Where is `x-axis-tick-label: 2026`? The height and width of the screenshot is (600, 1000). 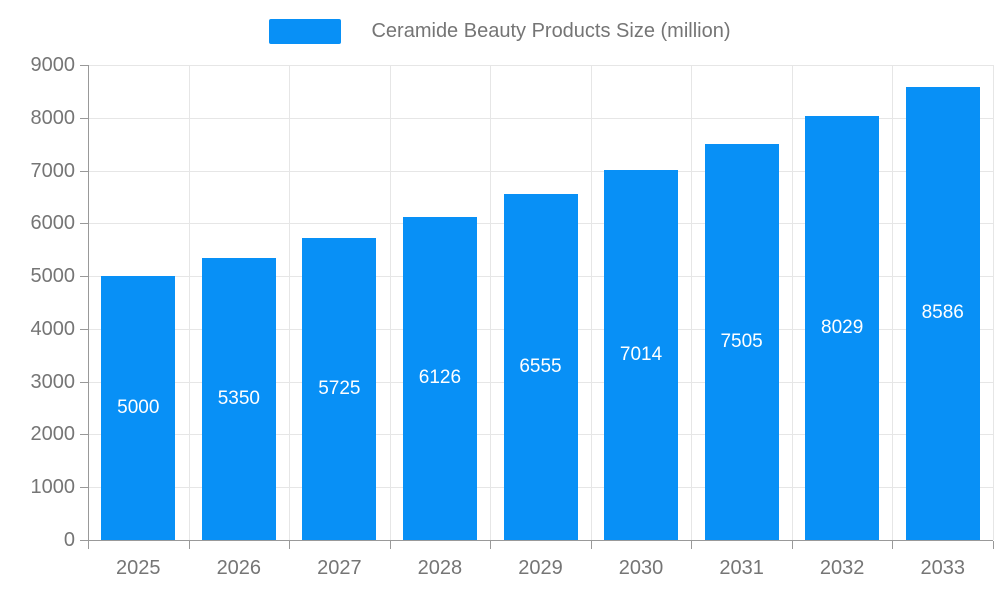 x-axis-tick-label: 2026 is located at coordinates (239, 568).